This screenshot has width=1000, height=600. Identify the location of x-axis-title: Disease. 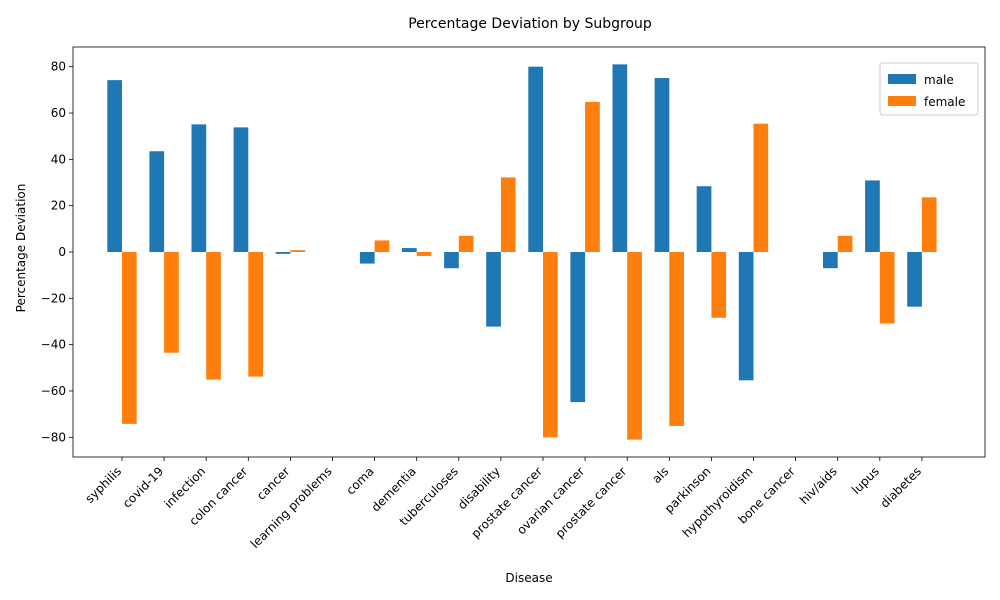
(528, 578).